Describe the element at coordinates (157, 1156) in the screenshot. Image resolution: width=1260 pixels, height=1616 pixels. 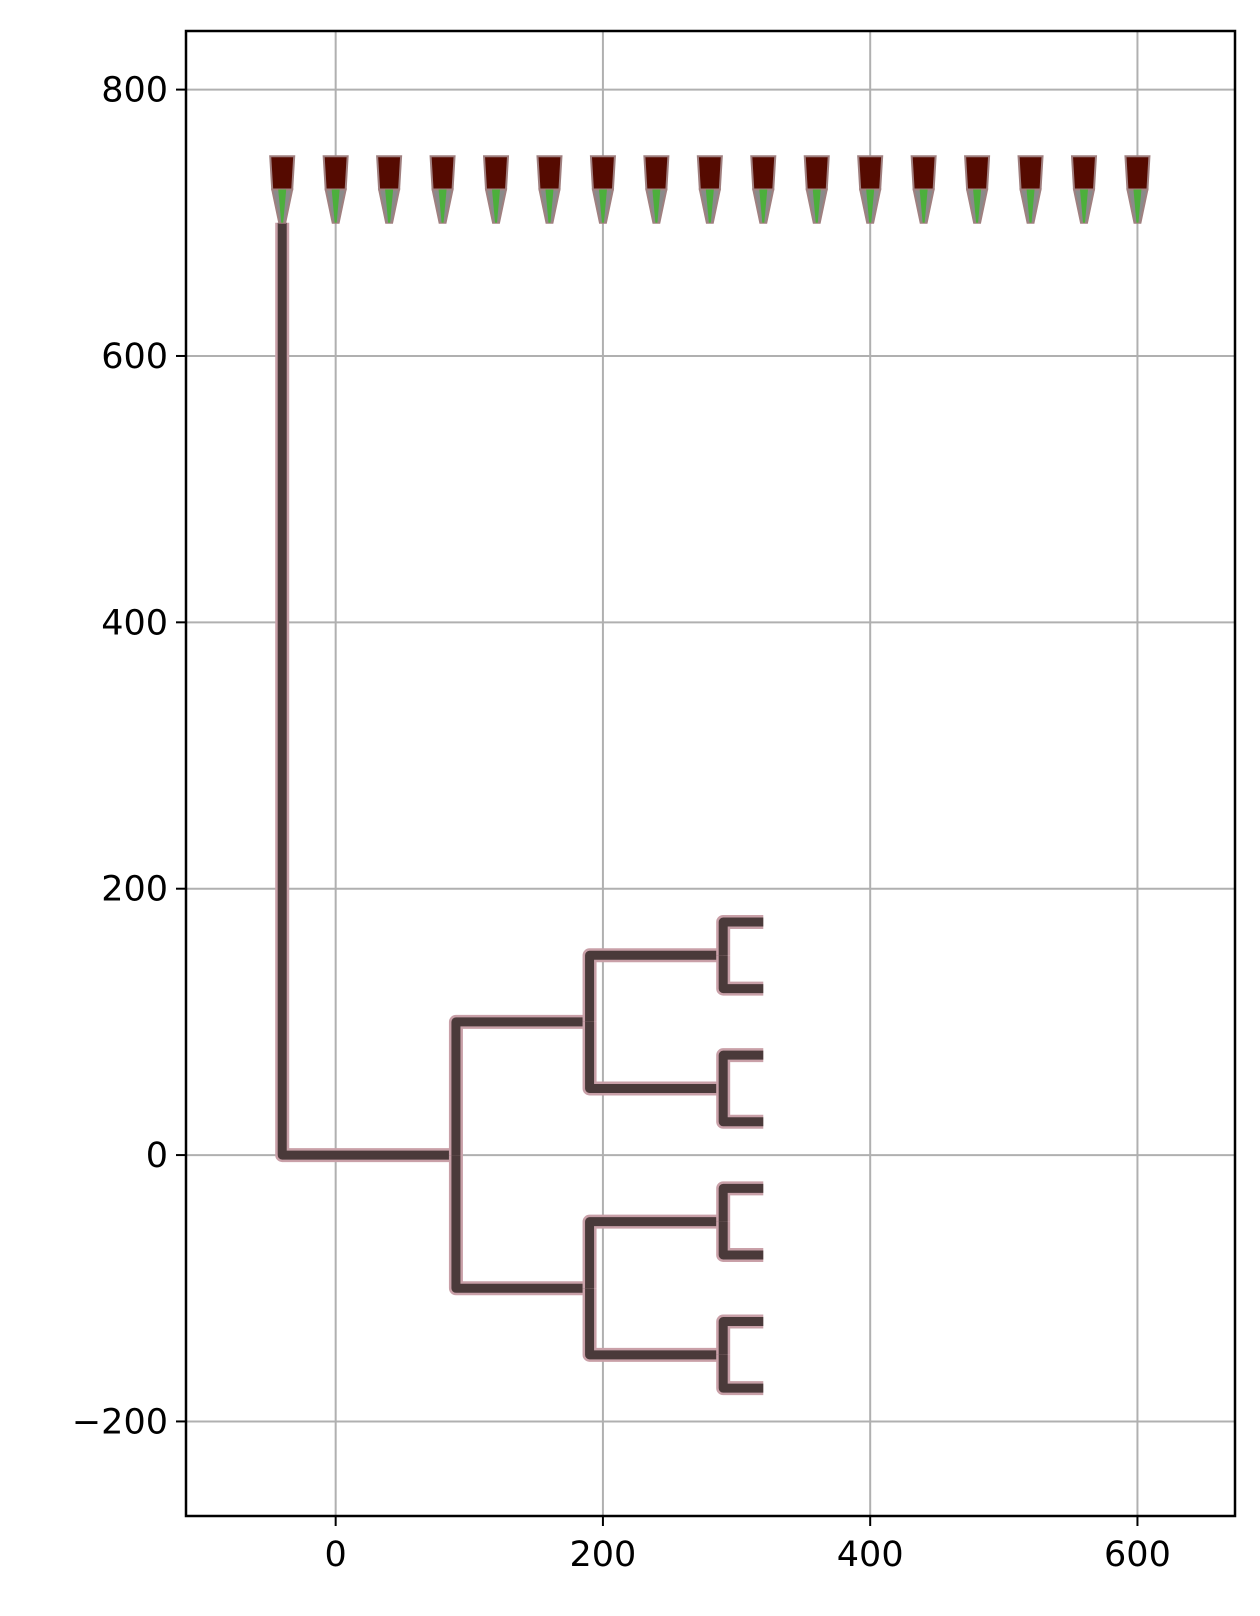
I see `y-tick-label: 0` at that location.